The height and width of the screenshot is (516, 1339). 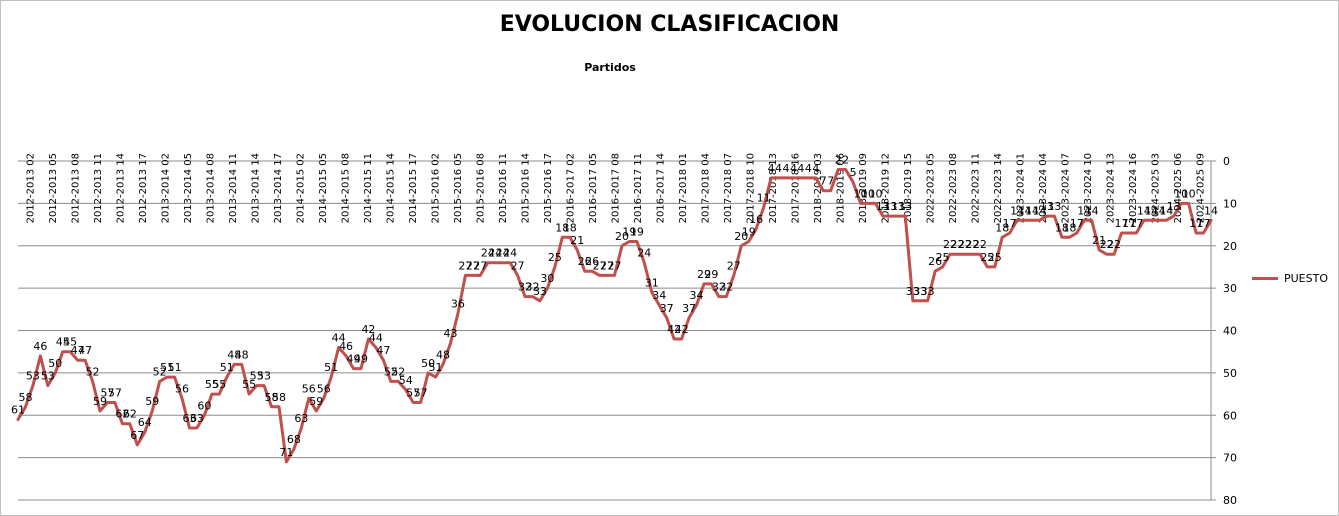 What do you see at coordinates (443, 354) in the screenshot?
I see `data-label: 48` at bounding box center [443, 354].